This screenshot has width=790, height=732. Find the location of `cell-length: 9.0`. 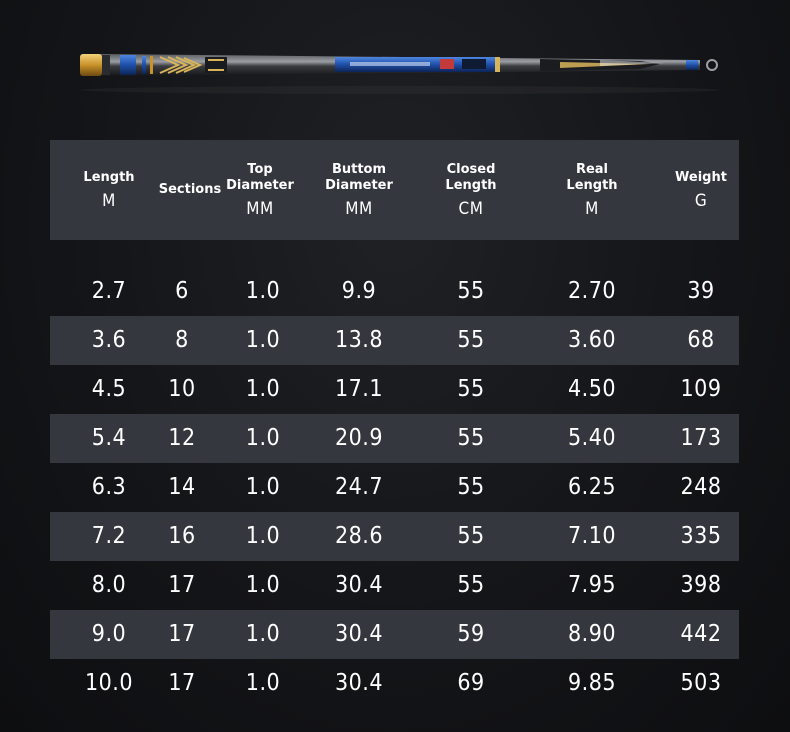

cell-length: 9.0 is located at coordinates (109, 634).